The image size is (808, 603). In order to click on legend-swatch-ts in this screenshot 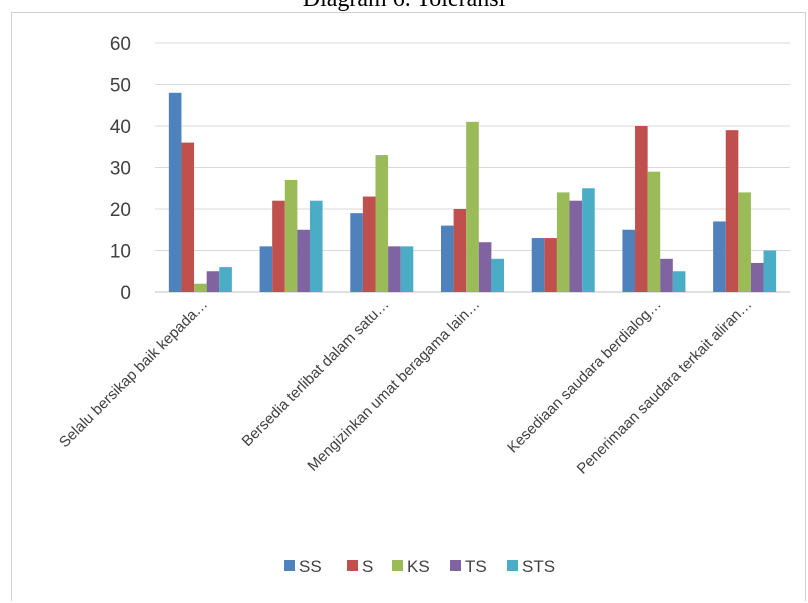, I will do `click(455, 565)`.